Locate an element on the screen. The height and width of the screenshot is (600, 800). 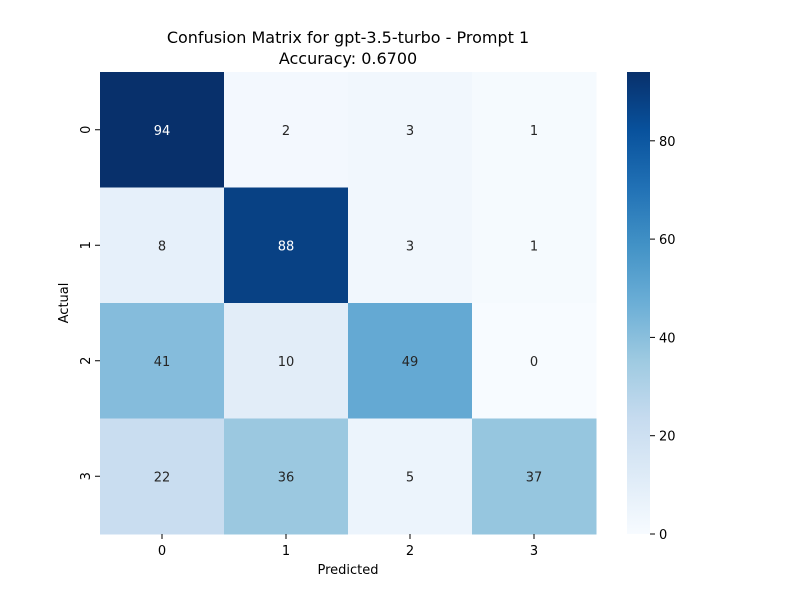
cell-value-label: 10 is located at coordinates (286, 362).